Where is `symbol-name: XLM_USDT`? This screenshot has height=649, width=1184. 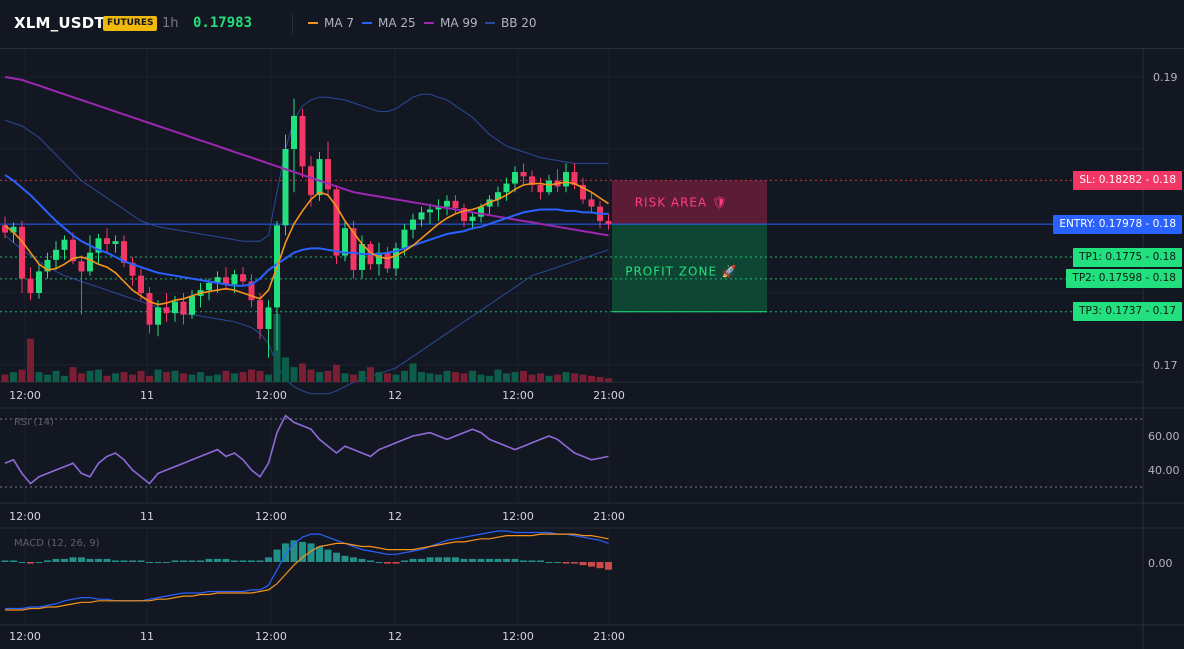 symbol-name: XLM_USDT is located at coordinates (59, 23).